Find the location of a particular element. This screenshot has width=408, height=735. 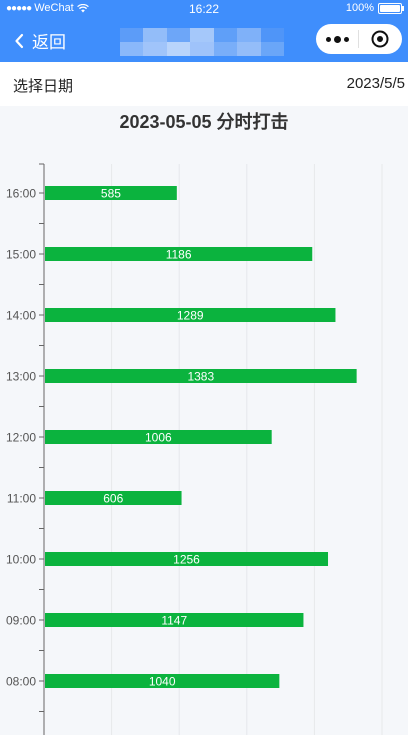

date-picker-row: 选择日期 2023/5/5 is located at coordinates (204, 84).